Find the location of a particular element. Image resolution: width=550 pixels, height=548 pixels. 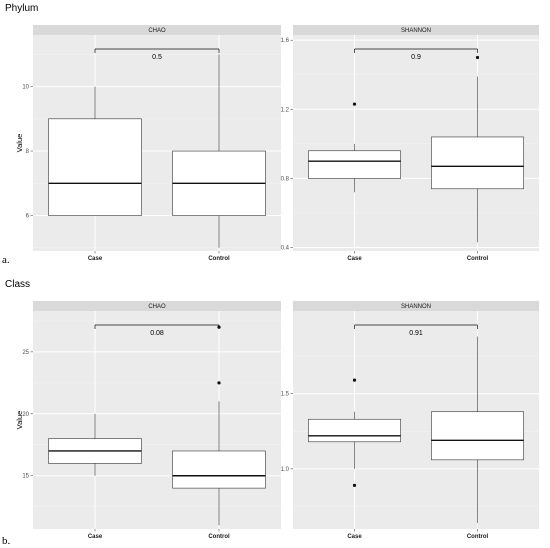

section-letter-a: a. is located at coordinates (6, 260).